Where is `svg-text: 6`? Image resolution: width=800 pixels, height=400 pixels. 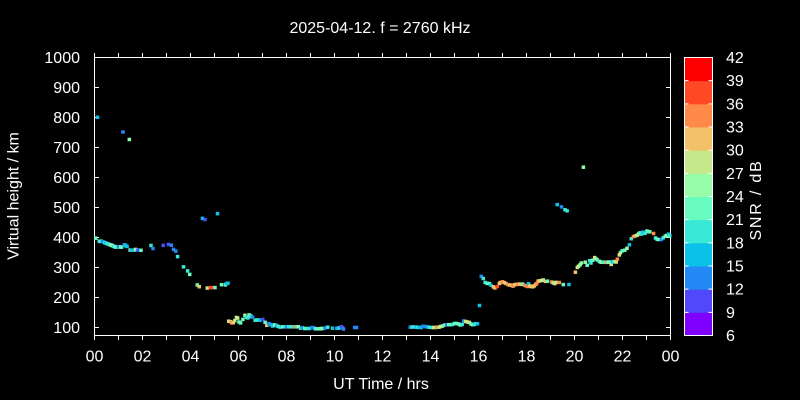 svg-text: 6 is located at coordinates (730, 336).